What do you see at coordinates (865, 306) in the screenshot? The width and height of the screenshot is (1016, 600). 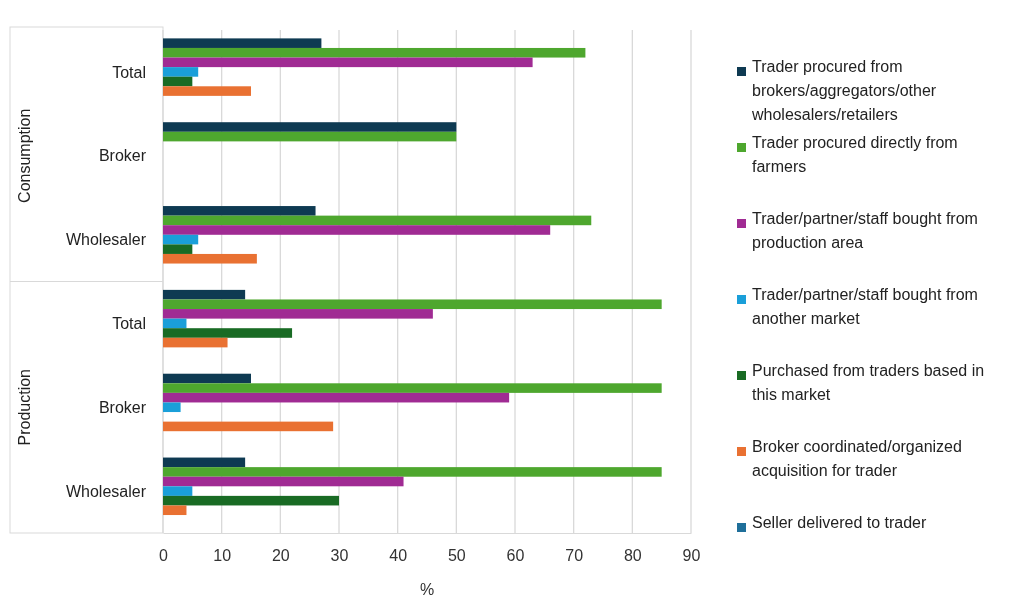 I see `legend-label: Trader/partner/staff bought from another market` at bounding box center [865, 306].